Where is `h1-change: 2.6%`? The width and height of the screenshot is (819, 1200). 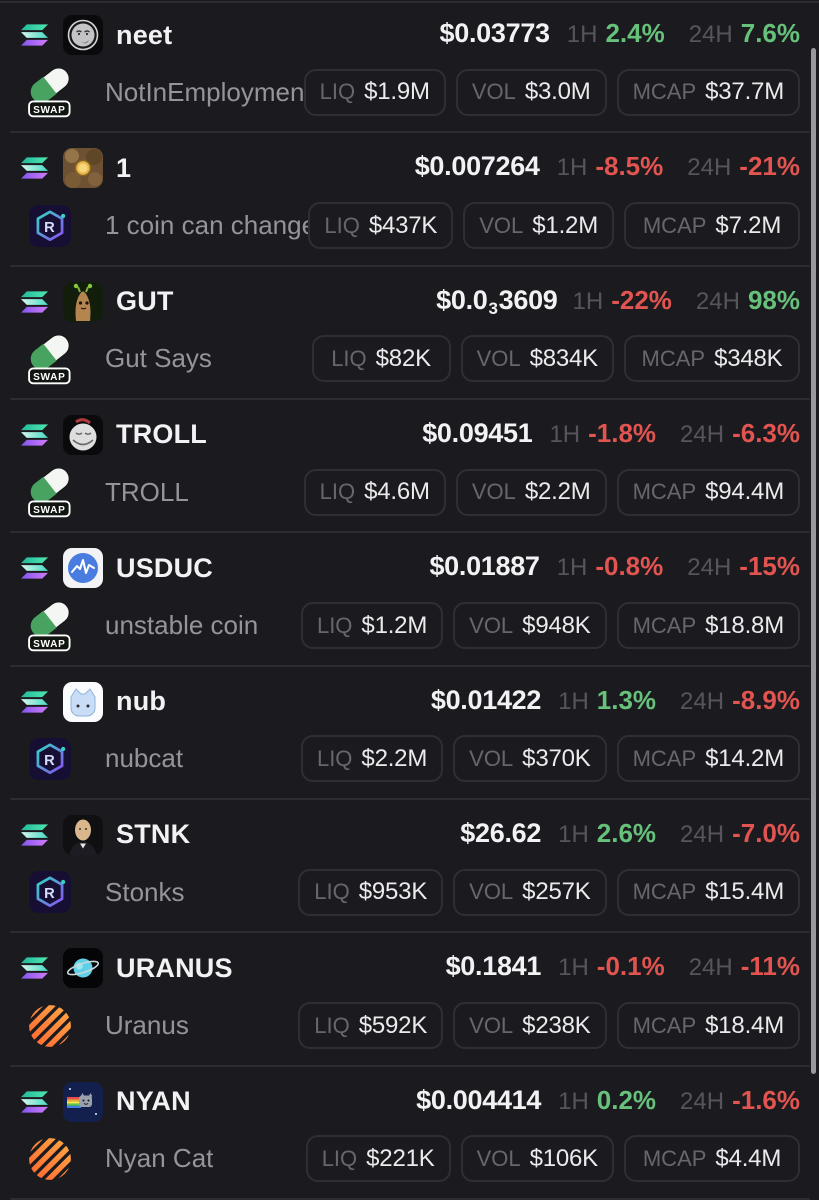
h1-change: 2.6% is located at coordinates (626, 832).